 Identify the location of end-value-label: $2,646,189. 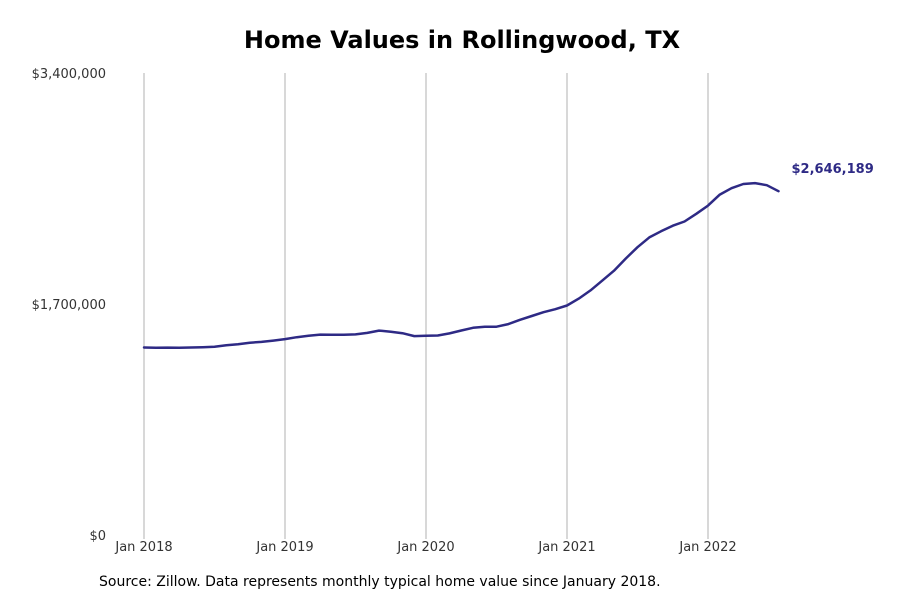
(833, 169).